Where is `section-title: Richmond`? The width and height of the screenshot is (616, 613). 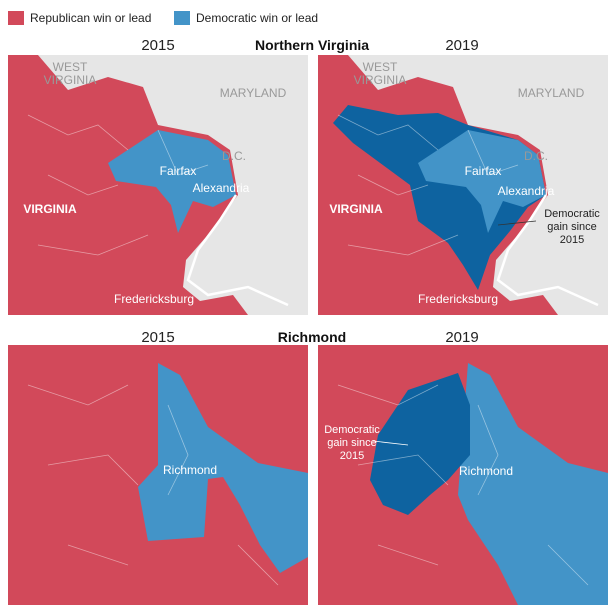
section-title: Richmond is located at coordinates (312, 337).